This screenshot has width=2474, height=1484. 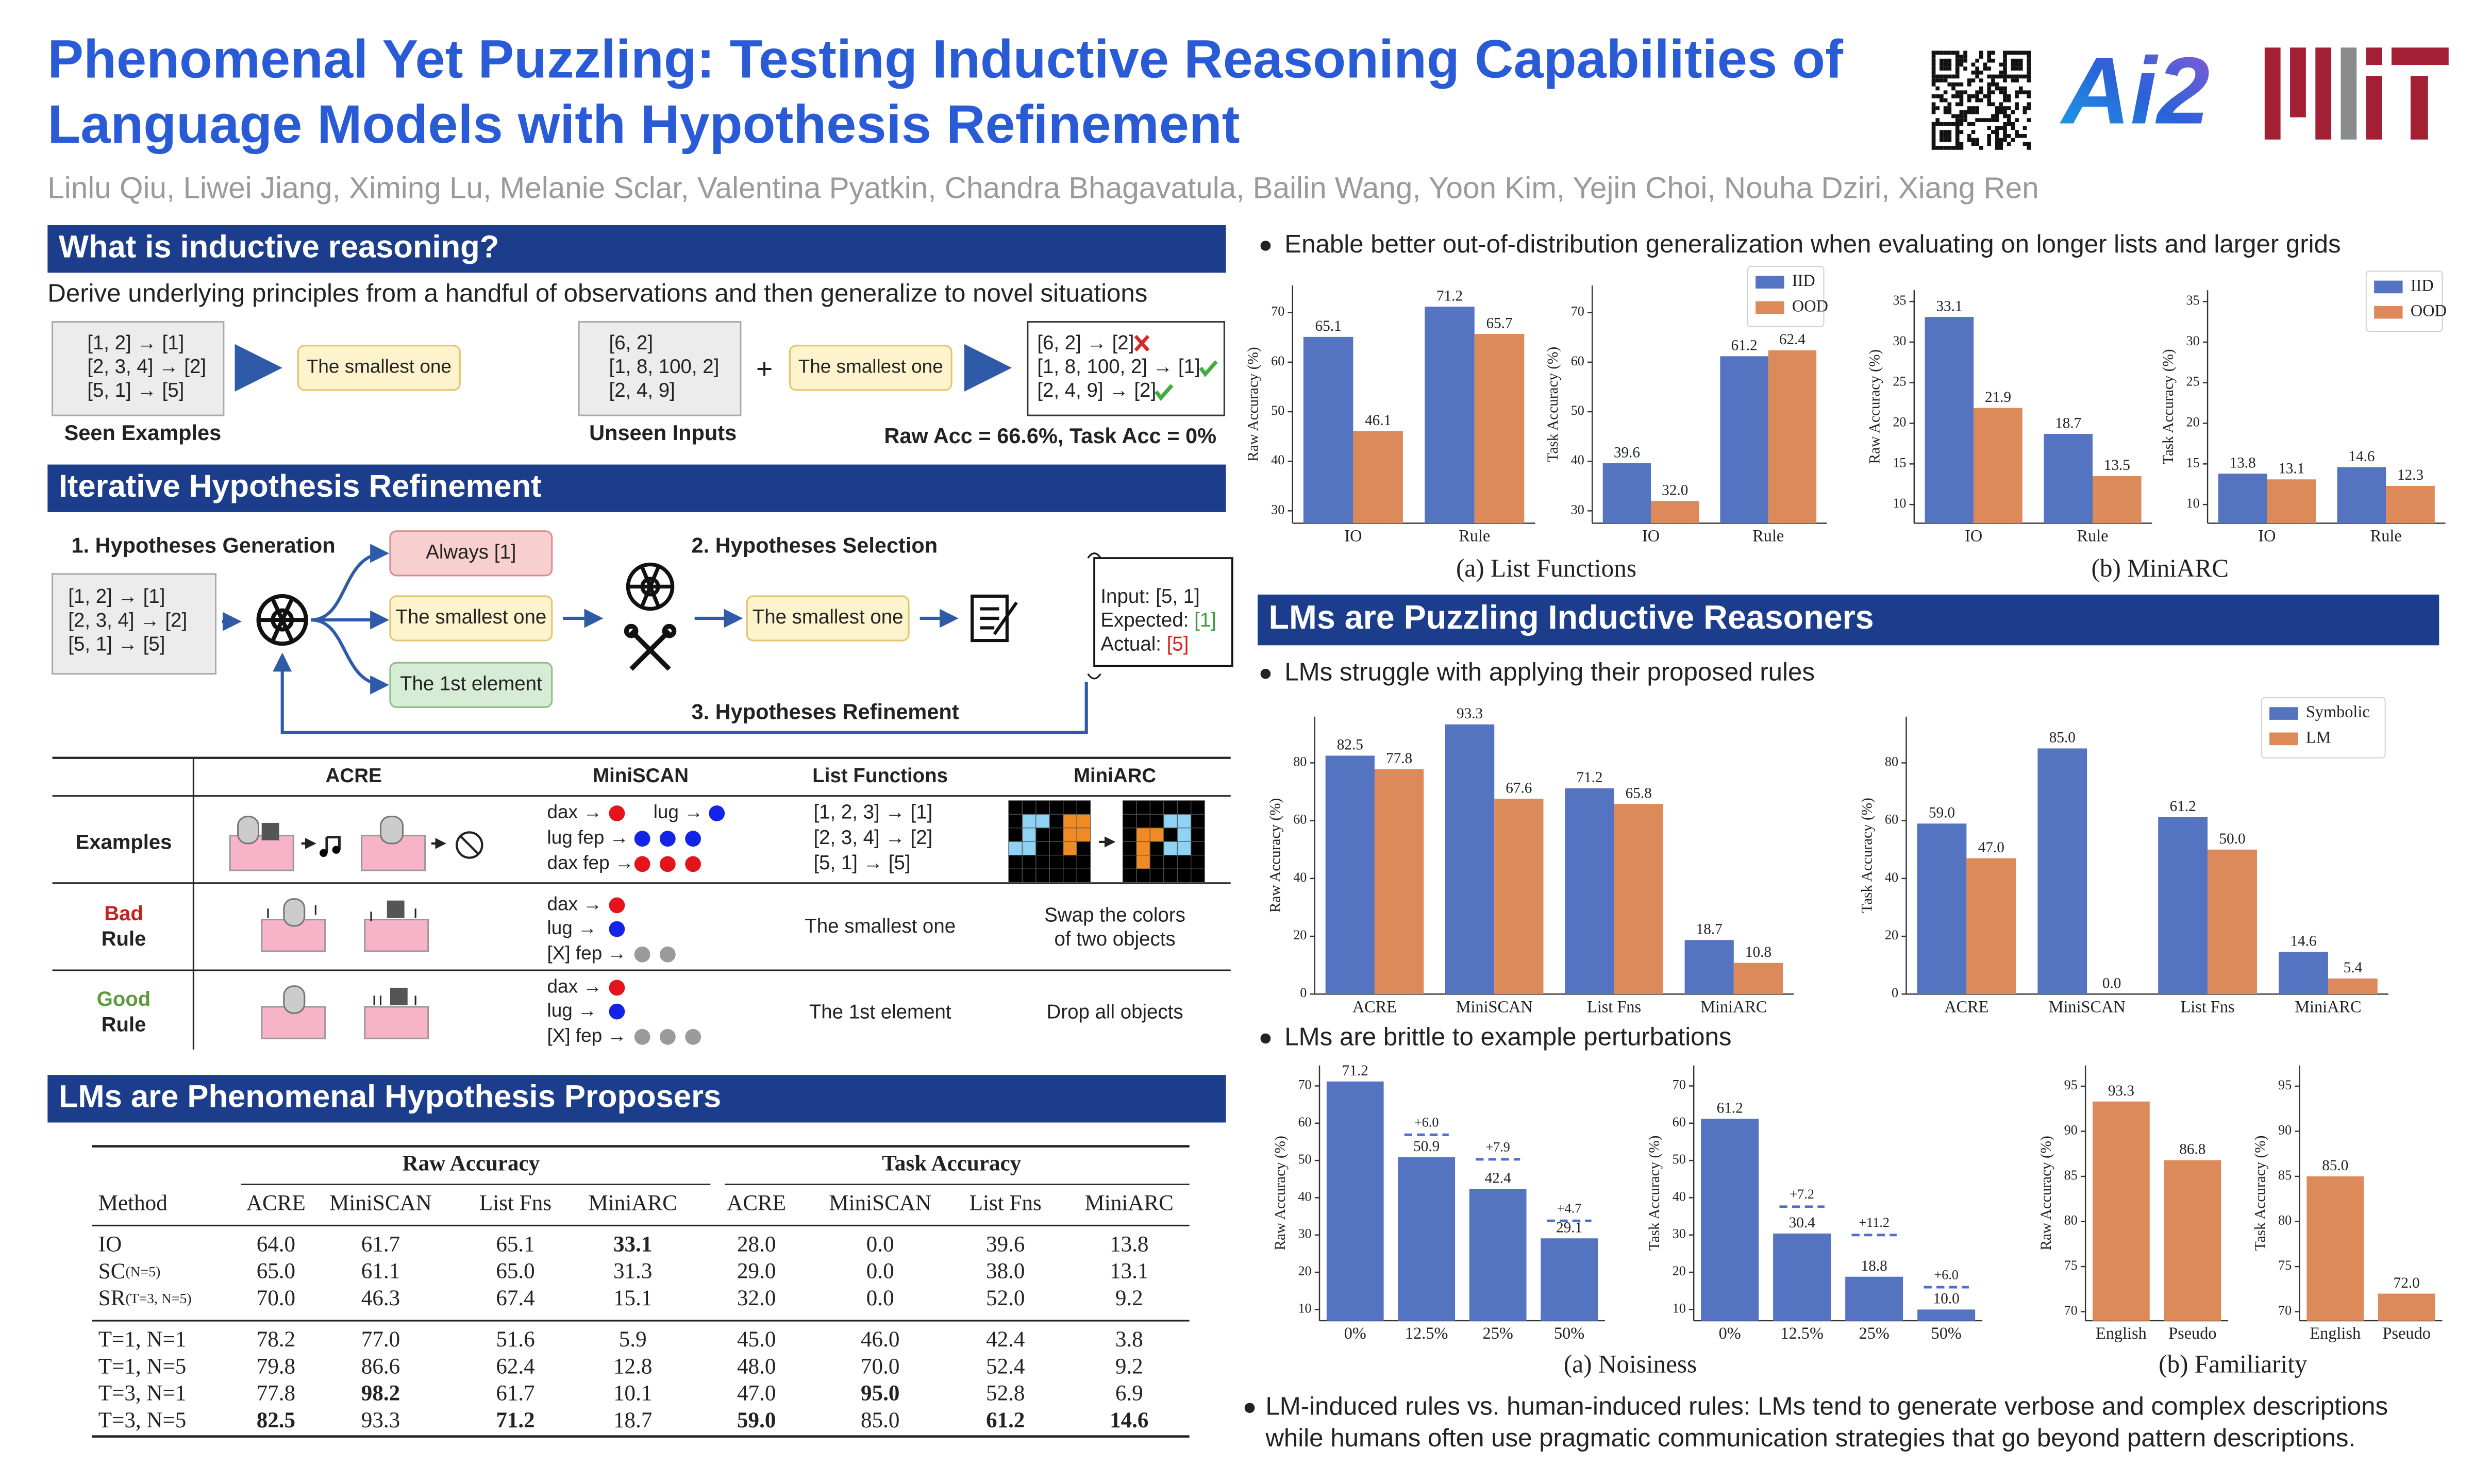 I want to click on table-cell: 32.0, so click(x=756, y=1298).